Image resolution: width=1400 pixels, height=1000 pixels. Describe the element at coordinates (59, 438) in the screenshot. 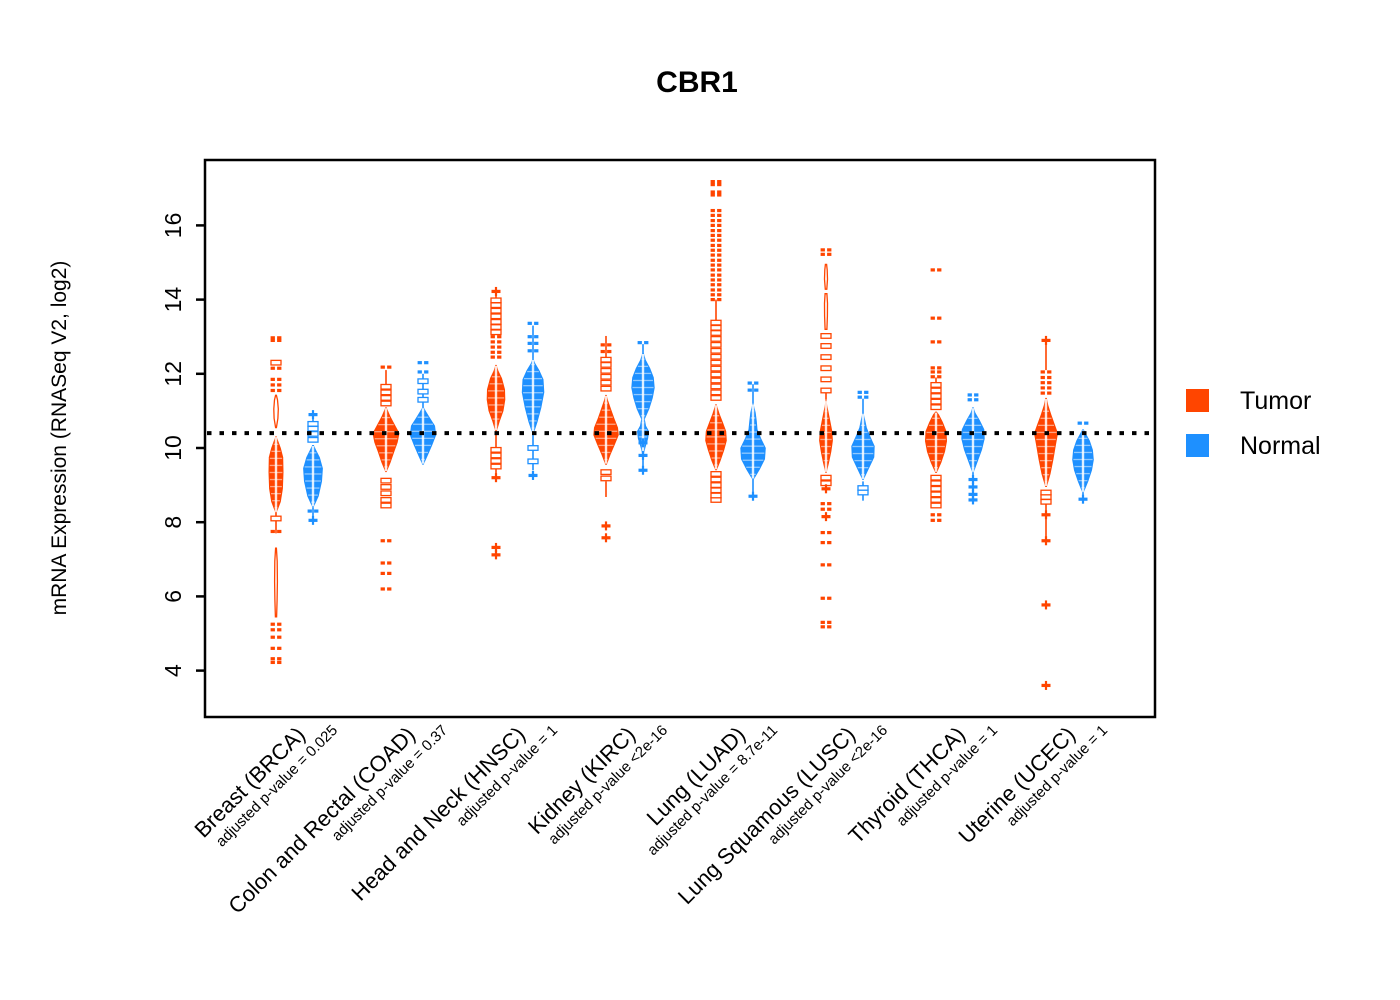

I see `y-axis-title: mRNA Expression (RNASeq V2, log2)` at that location.